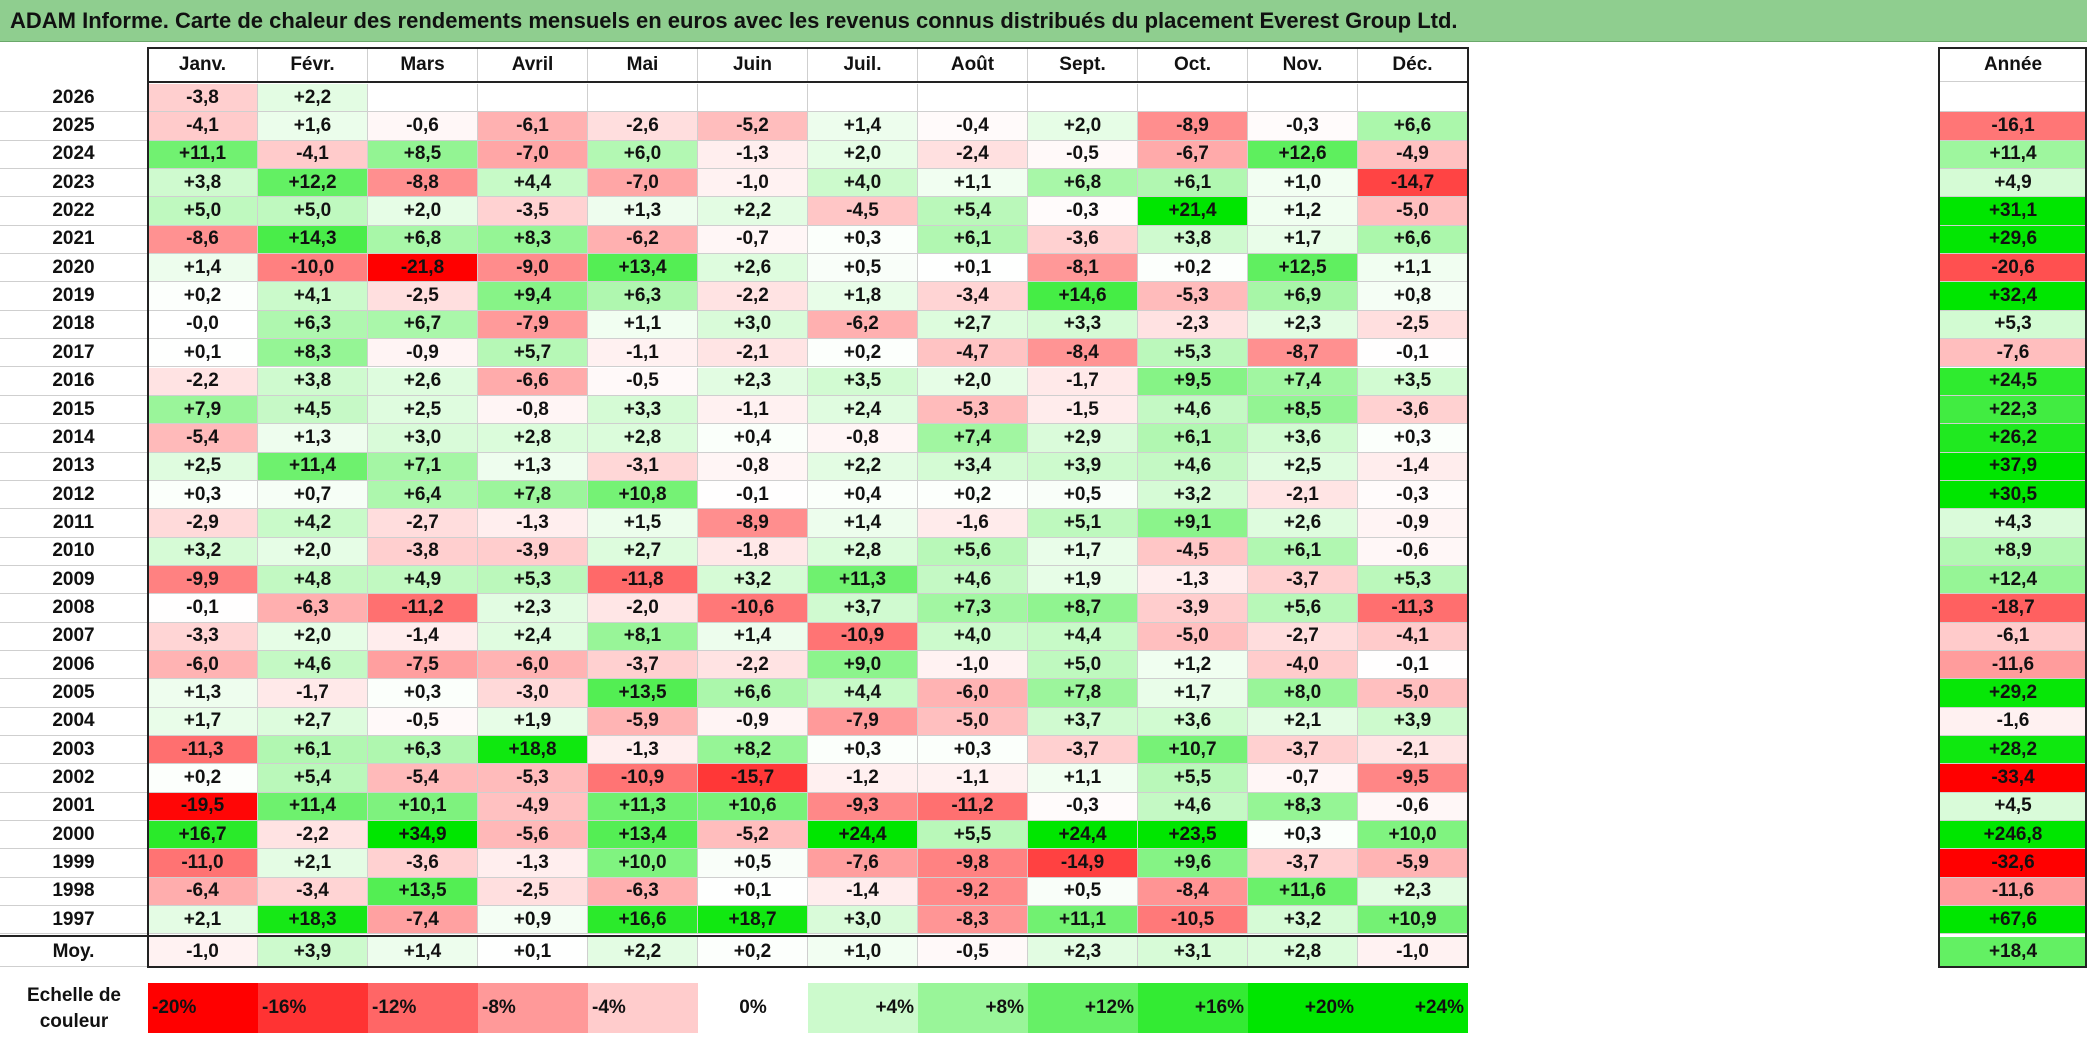 Image resolution: width=2087 pixels, height=1037 pixels. I want to click on heatmap-cell: -11,3, so click(203, 750).